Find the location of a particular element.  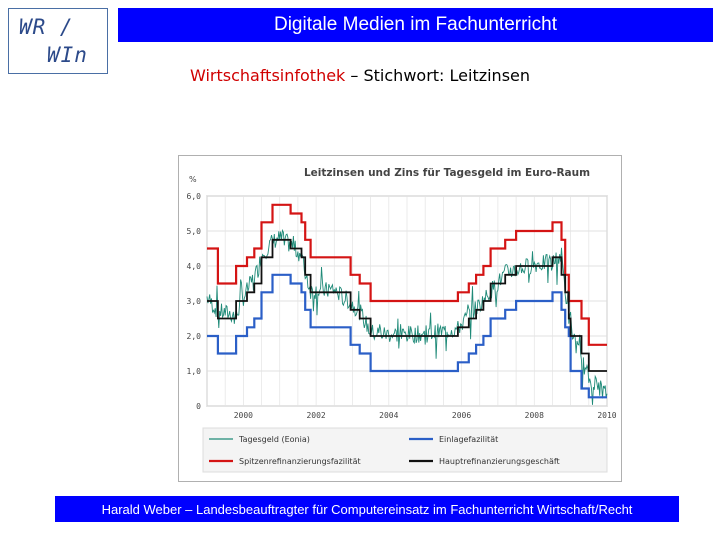

subtitle-keyword: – Stichwort: Leitzinsen is located at coordinates (438, 75).